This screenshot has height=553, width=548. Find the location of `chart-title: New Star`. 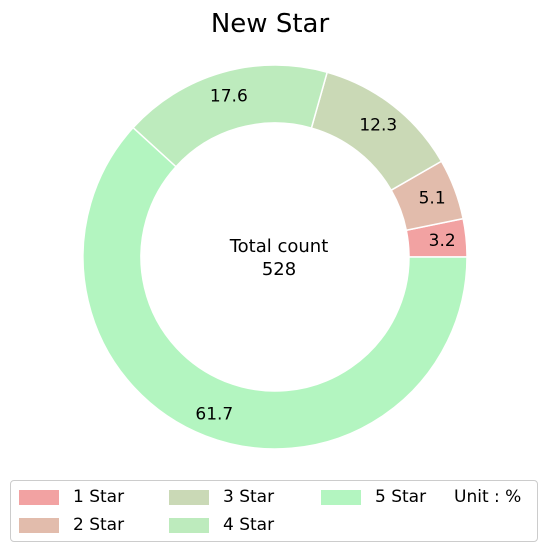

chart-title: New Star is located at coordinates (270, 24).